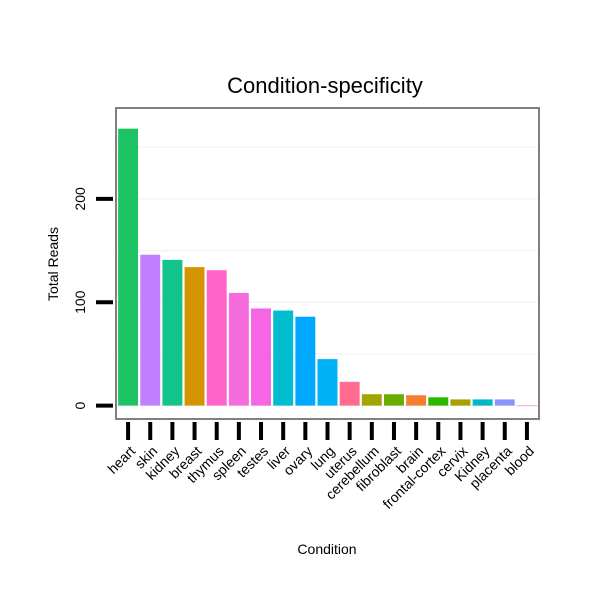 The width and height of the screenshot is (600, 600). I want to click on y-tick-label: 200, so click(80, 199).